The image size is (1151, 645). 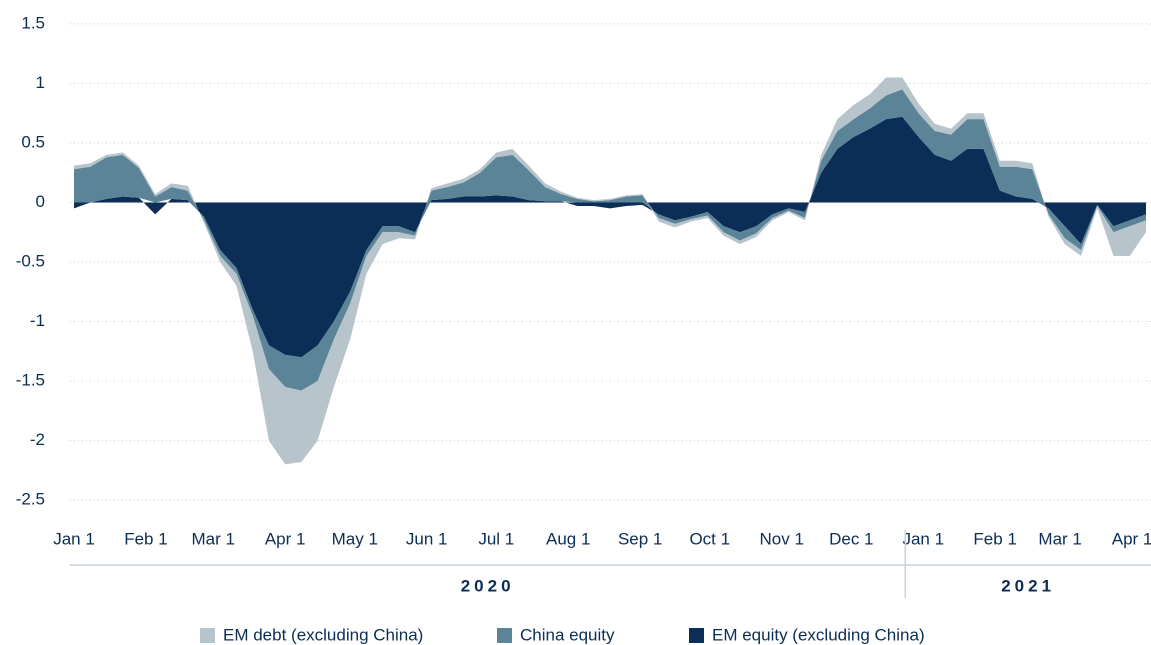 I want to click on y-tick-label: -2.5, so click(x=30, y=499).